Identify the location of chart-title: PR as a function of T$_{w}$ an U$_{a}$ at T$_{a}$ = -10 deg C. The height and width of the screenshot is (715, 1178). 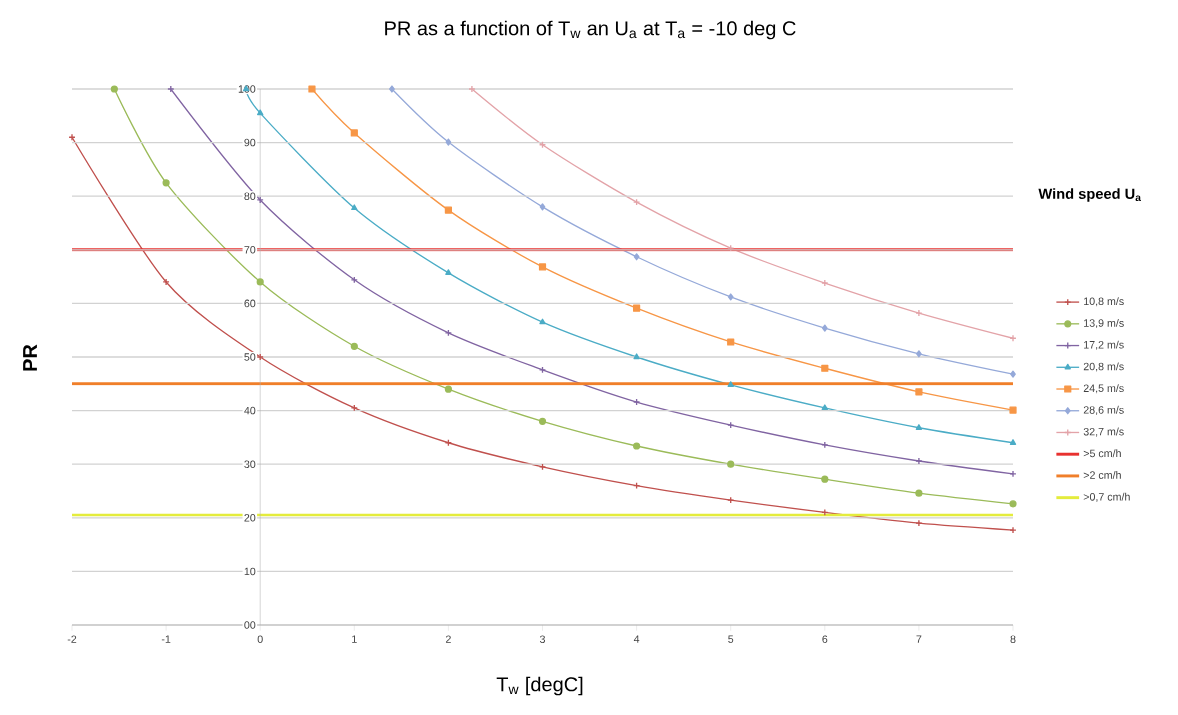
(590, 30).